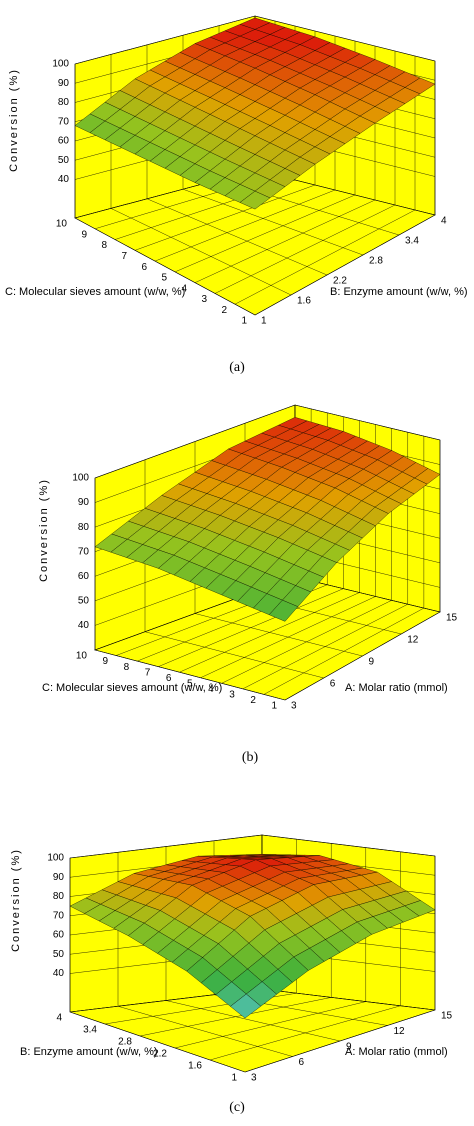 The image size is (474, 1126). Describe the element at coordinates (237, 367) in the screenshot. I see `caption: (a)` at that location.